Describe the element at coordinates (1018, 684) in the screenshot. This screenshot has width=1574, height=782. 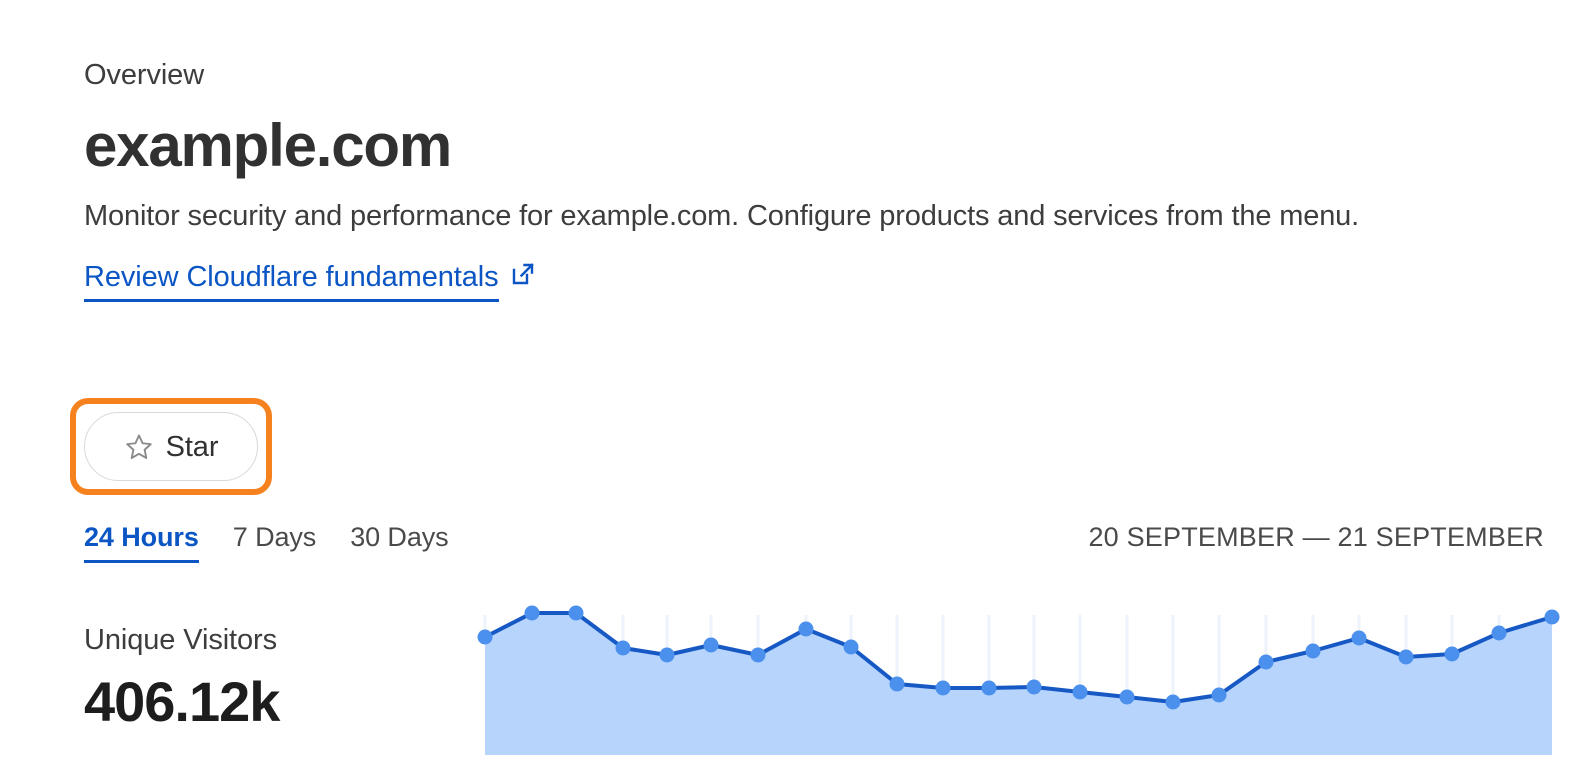
I see `chart-area-fill` at that location.